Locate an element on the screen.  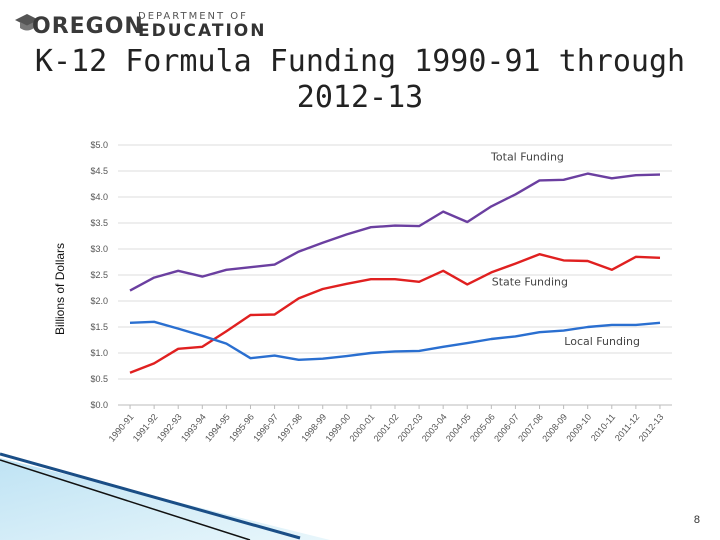
logo-department-text: DEPARTMENT OF is located at coordinates (193, 16).